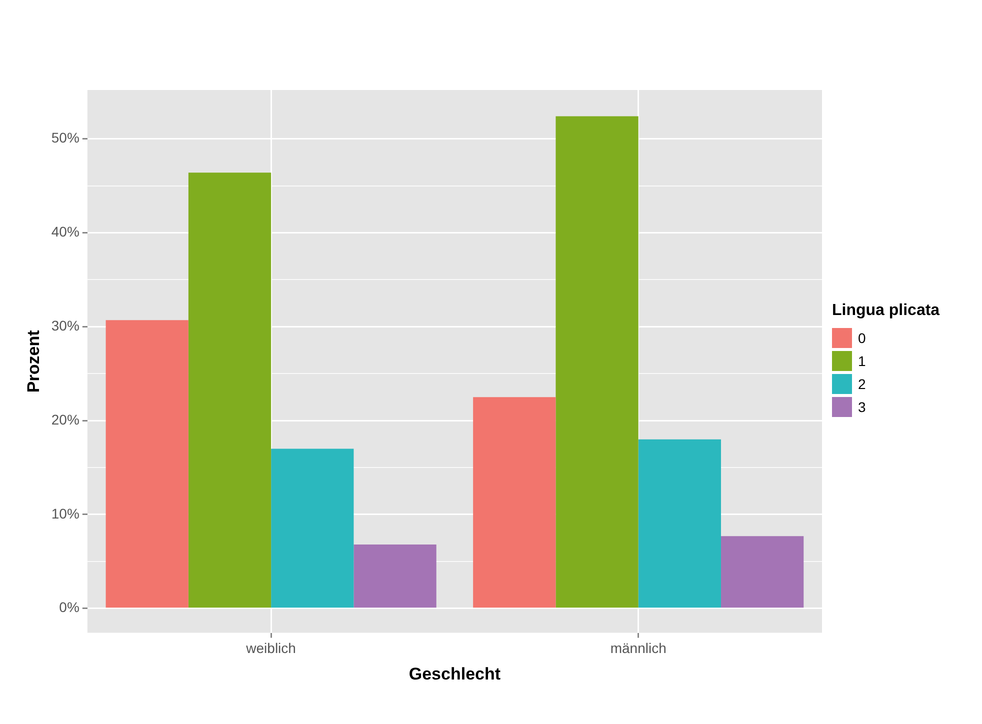  Describe the element at coordinates (454, 674) in the screenshot. I see `x-axis-title: Geschlecht` at that location.